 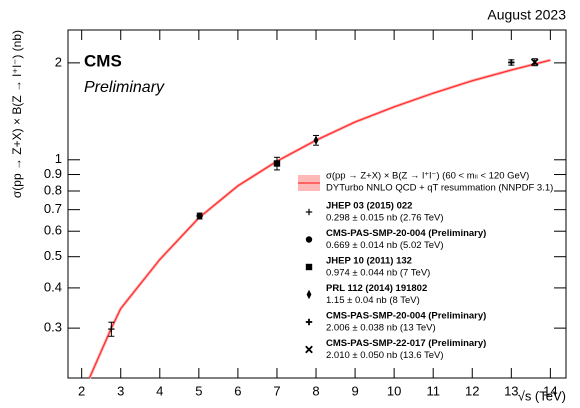 What do you see at coordinates (511, 390) in the screenshot?
I see `x-tick-label: 13` at bounding box center [511, 390].